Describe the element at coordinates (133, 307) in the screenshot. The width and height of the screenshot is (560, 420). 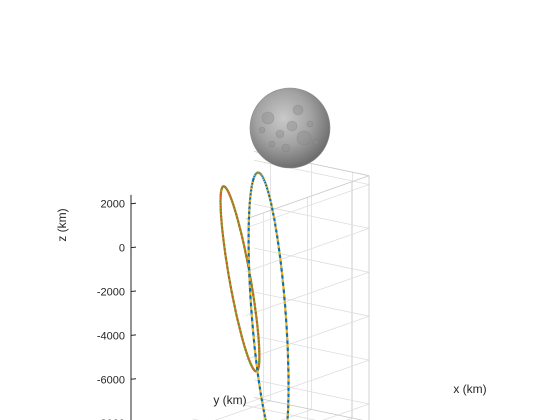
I see `axes-layer` at that location.